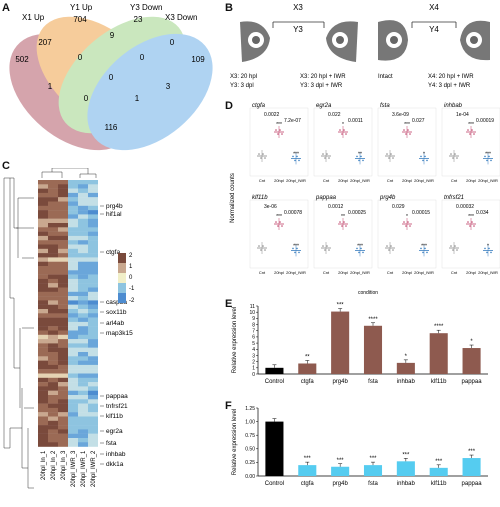 The width and height of the screenshot is (500, 507). I want to click on y-tick-label: 1.00, so click(250, 422).